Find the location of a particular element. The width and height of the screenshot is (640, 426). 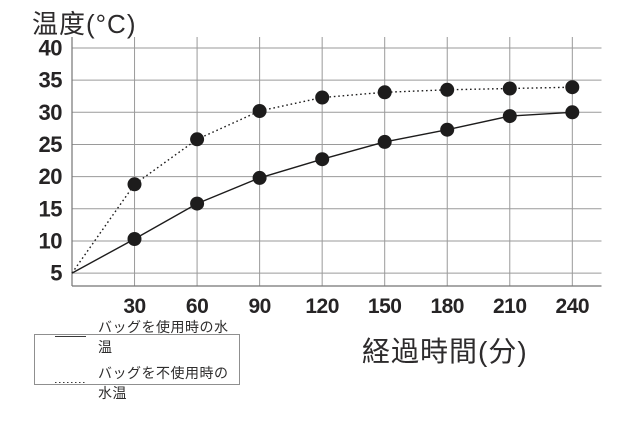

legend-item-bag-not-used: バッグを不使用時の水温 is located at coordinates (147, 383).